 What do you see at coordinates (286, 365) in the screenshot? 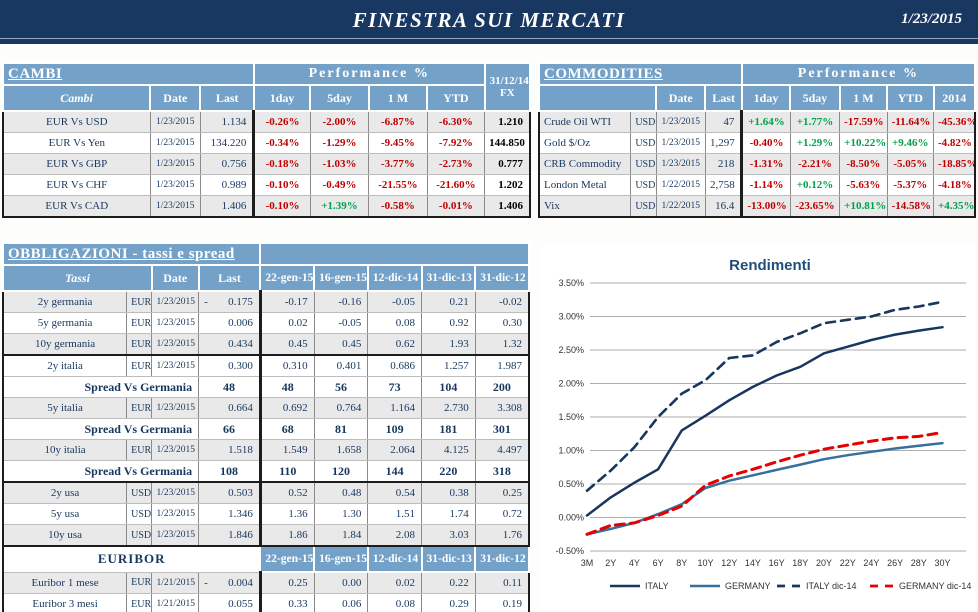
I see `history-cell: 0.310` at bounding box center [286, 365].